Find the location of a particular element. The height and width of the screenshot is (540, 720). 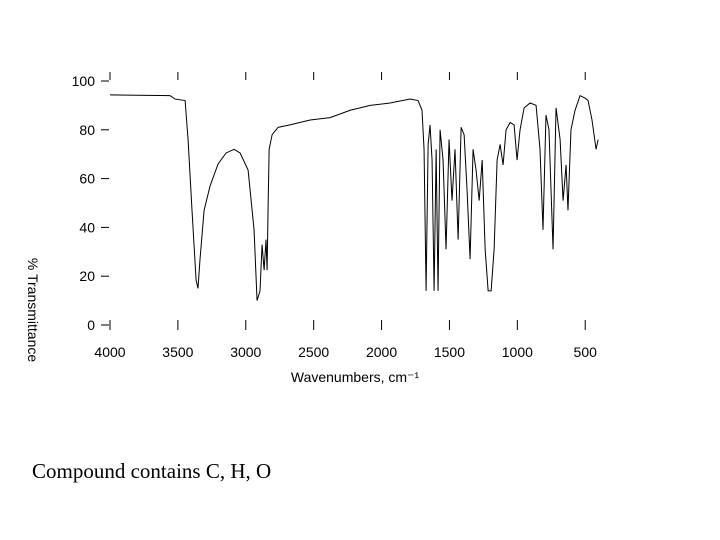

y-tick-label: 80 is located at coordinates (87, 130).